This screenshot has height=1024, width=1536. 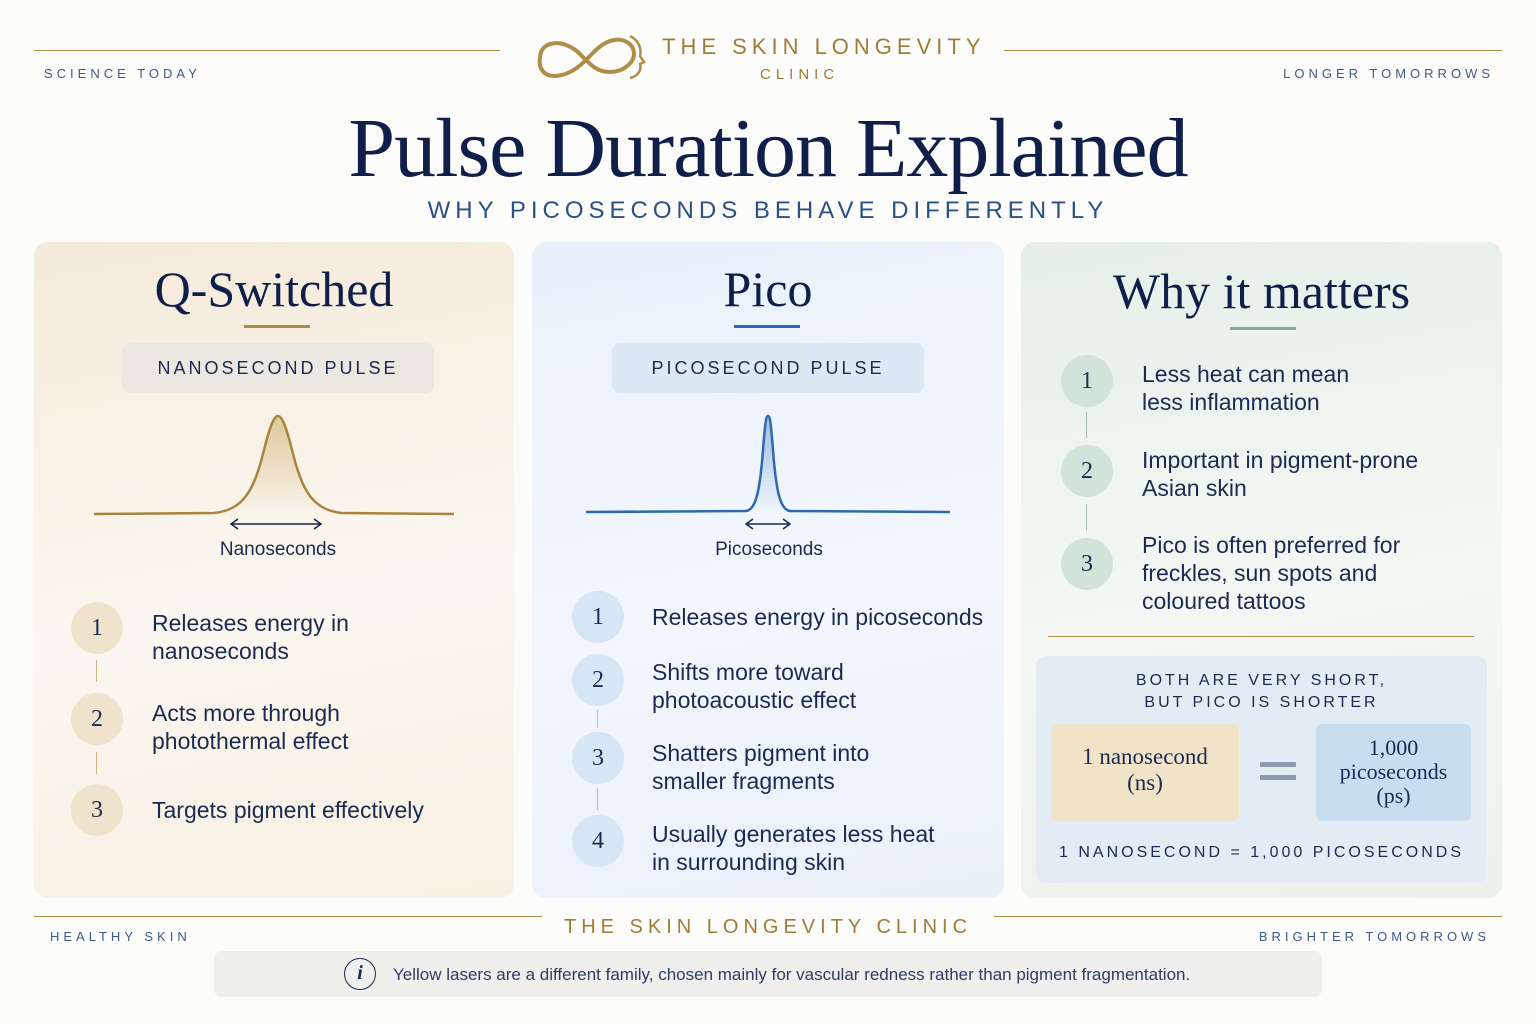 What do you see at coordinates (1261, 291) in the screenshot?
I see `why-it-matters-title: Why it matters` at bounding box center [1261, 291].